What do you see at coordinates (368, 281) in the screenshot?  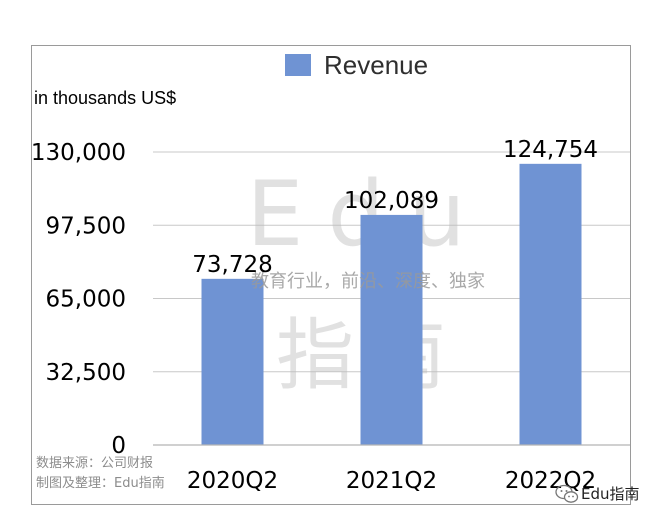 I see `watermark-tagline: 教育行业，前沿、深度、独家` at bounding box center [368, 281].